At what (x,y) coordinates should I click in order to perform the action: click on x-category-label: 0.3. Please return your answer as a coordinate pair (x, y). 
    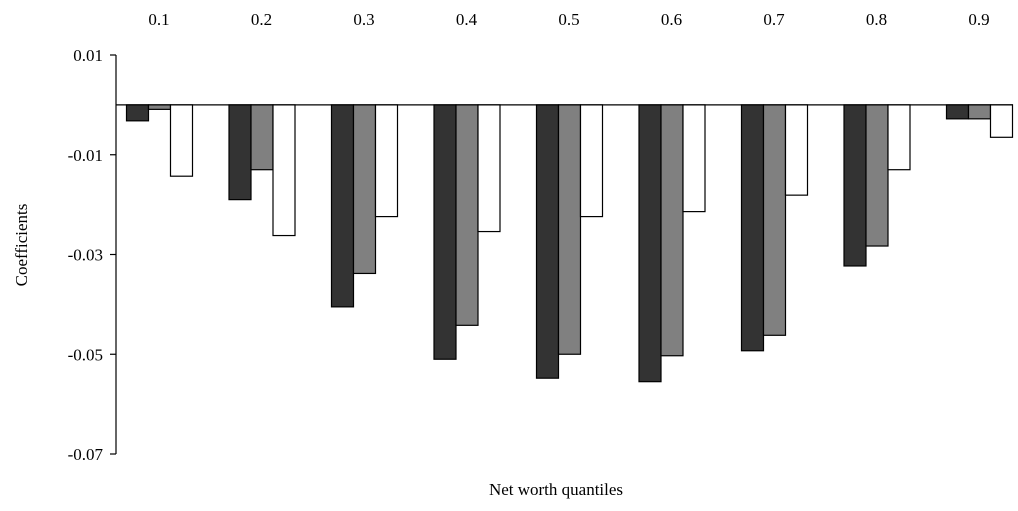
    Looking at the image, I should click on (363, 19).